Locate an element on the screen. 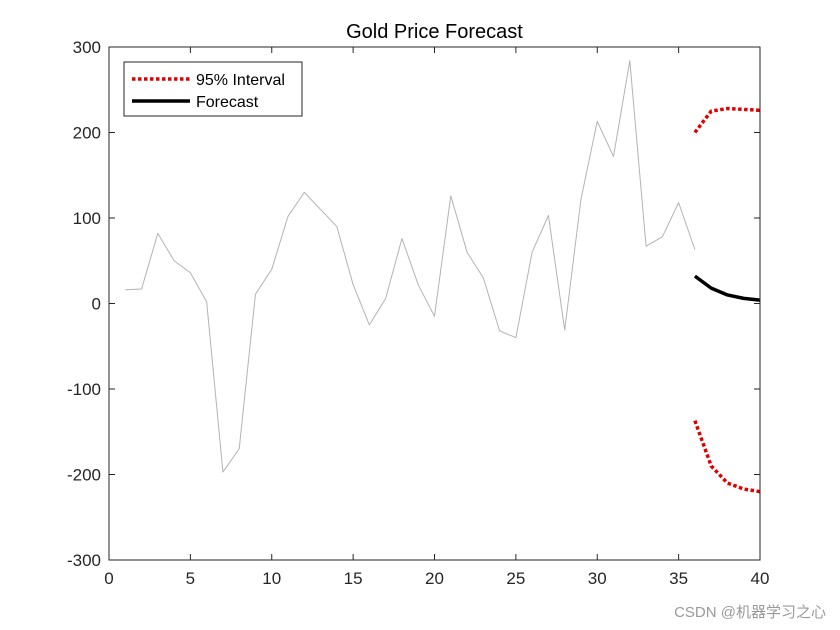 This screenshot has width=840, height=630. x-tick-label: 5 is located at coordinates (190, 578).